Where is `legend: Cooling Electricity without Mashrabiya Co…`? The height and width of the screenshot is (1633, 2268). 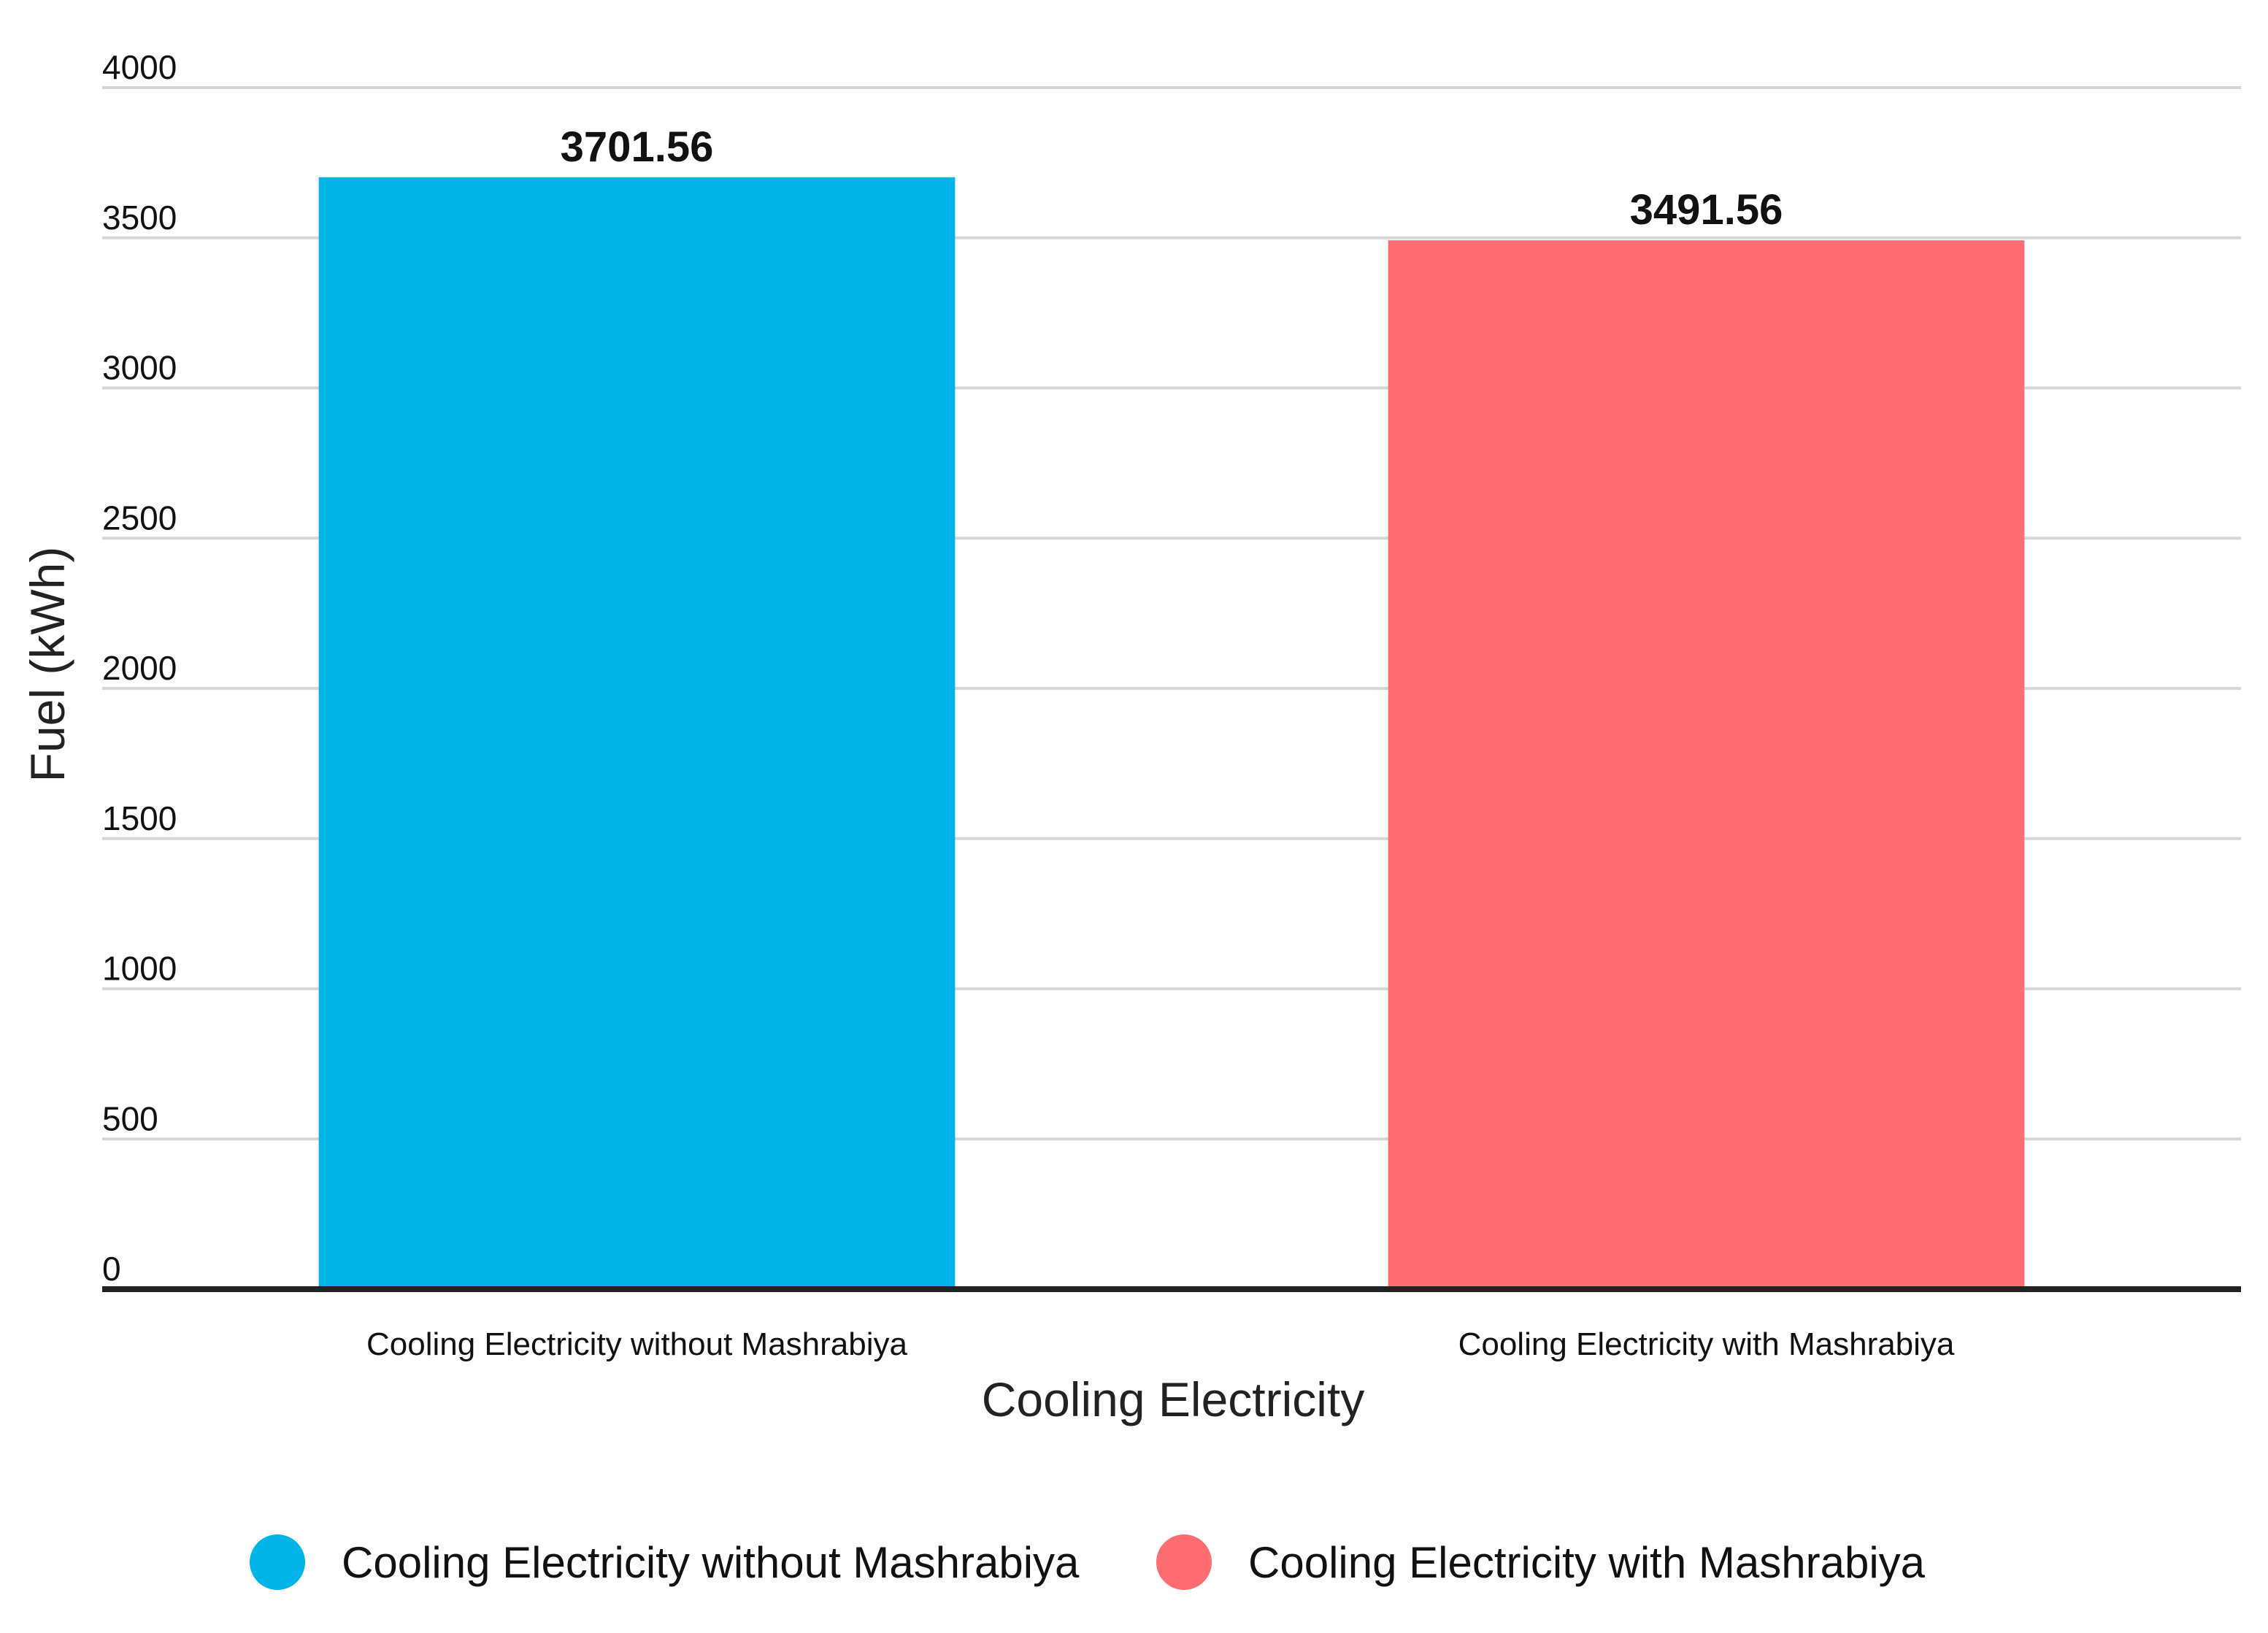
legend: Cooling Electricity without Mashrabiya Co… is located at coordinates (1088, 1562).